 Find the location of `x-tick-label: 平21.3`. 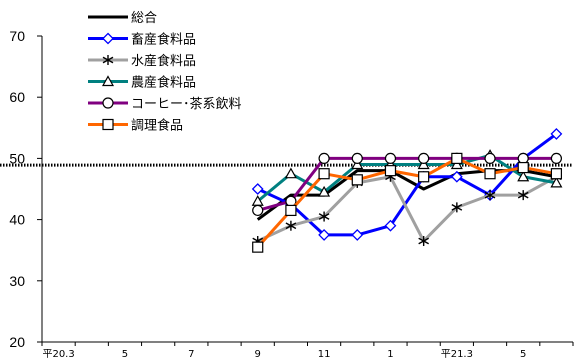

x-tick-label: 平21.3 is located at coordinates (457, 354).